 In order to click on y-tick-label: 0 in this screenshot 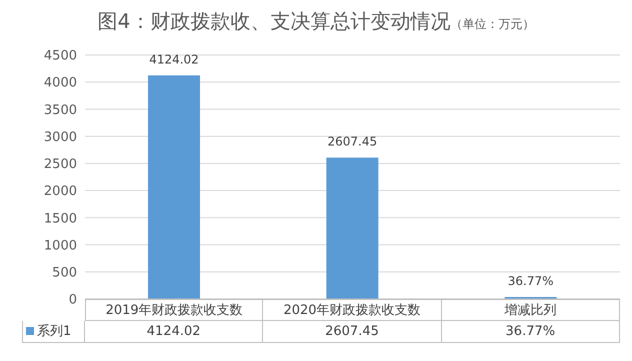, I will do `click(72, 300)`.